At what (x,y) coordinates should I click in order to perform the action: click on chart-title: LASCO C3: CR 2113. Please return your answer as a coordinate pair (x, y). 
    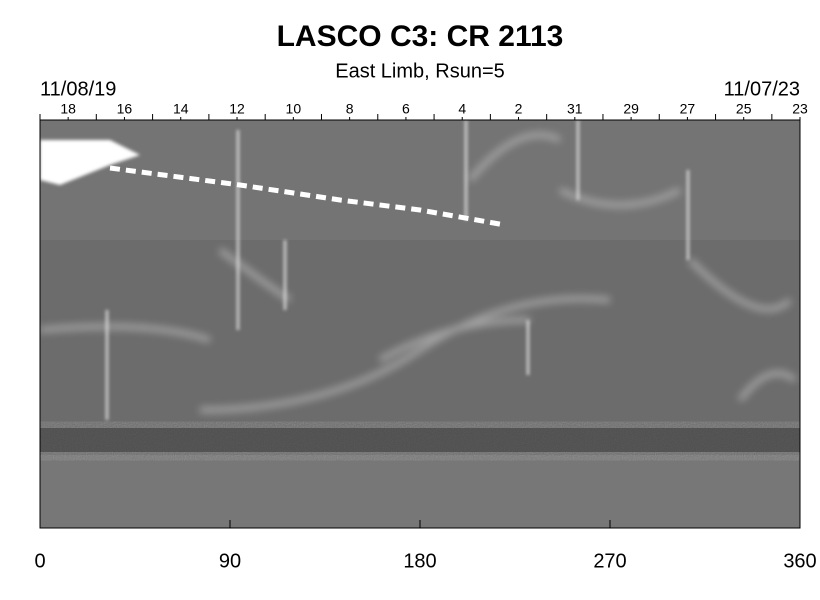
    Looking at the image, I should click on (420, 36).